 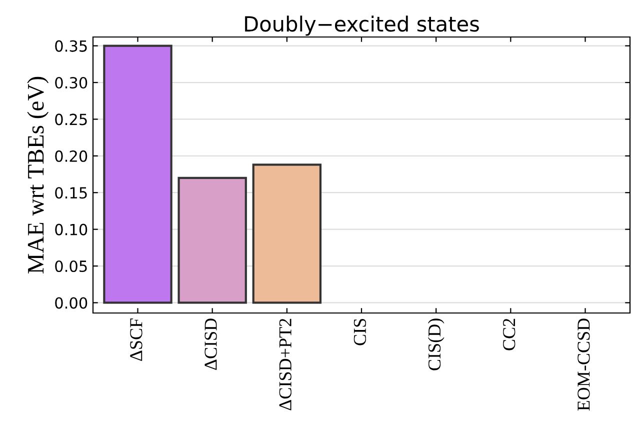 What do you see at coordinates (362, 26) in the screenshot?
I see `chart-title: Doubly−excited states` at bounding box center [362, 26].